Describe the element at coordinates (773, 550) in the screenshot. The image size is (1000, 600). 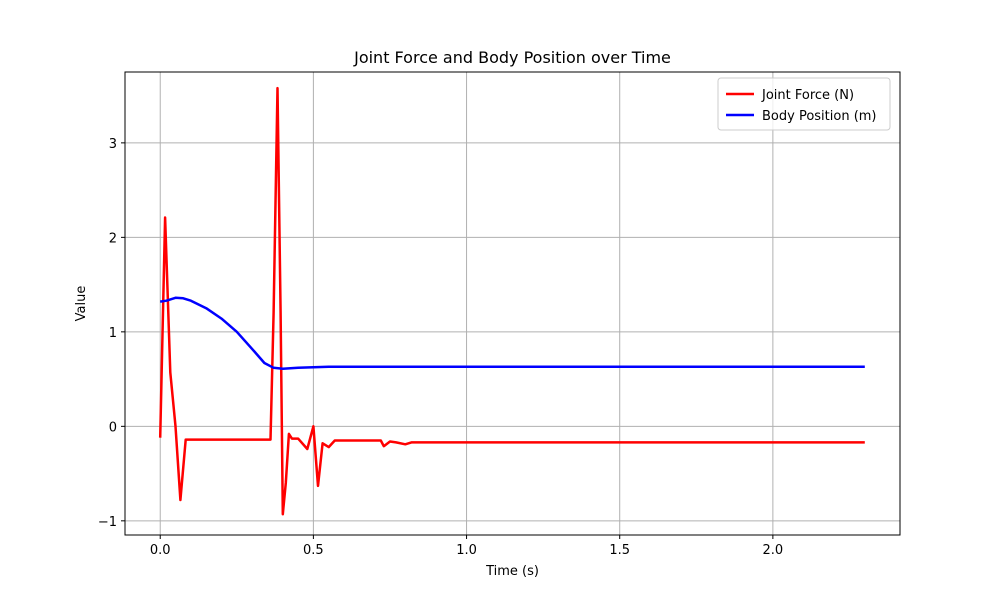
I see `x-tick-label: 2.0` at that location.